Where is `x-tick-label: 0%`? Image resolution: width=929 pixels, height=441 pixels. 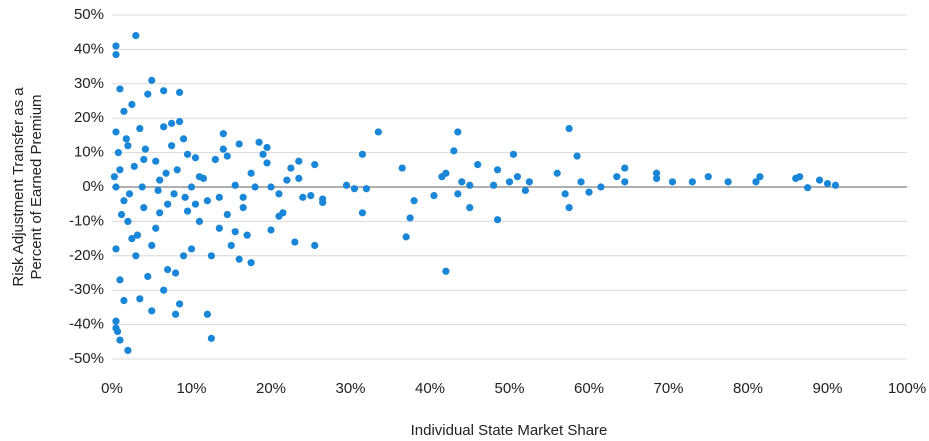 x-tick-label: 0% is located at coordinates (112, 388).